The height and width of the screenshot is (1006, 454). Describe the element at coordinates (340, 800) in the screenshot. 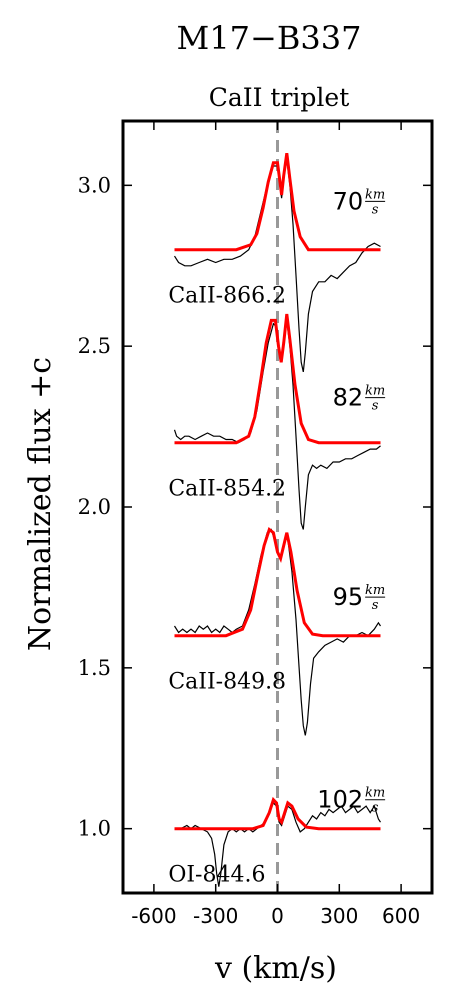

I see `width-value: 102` at that location.